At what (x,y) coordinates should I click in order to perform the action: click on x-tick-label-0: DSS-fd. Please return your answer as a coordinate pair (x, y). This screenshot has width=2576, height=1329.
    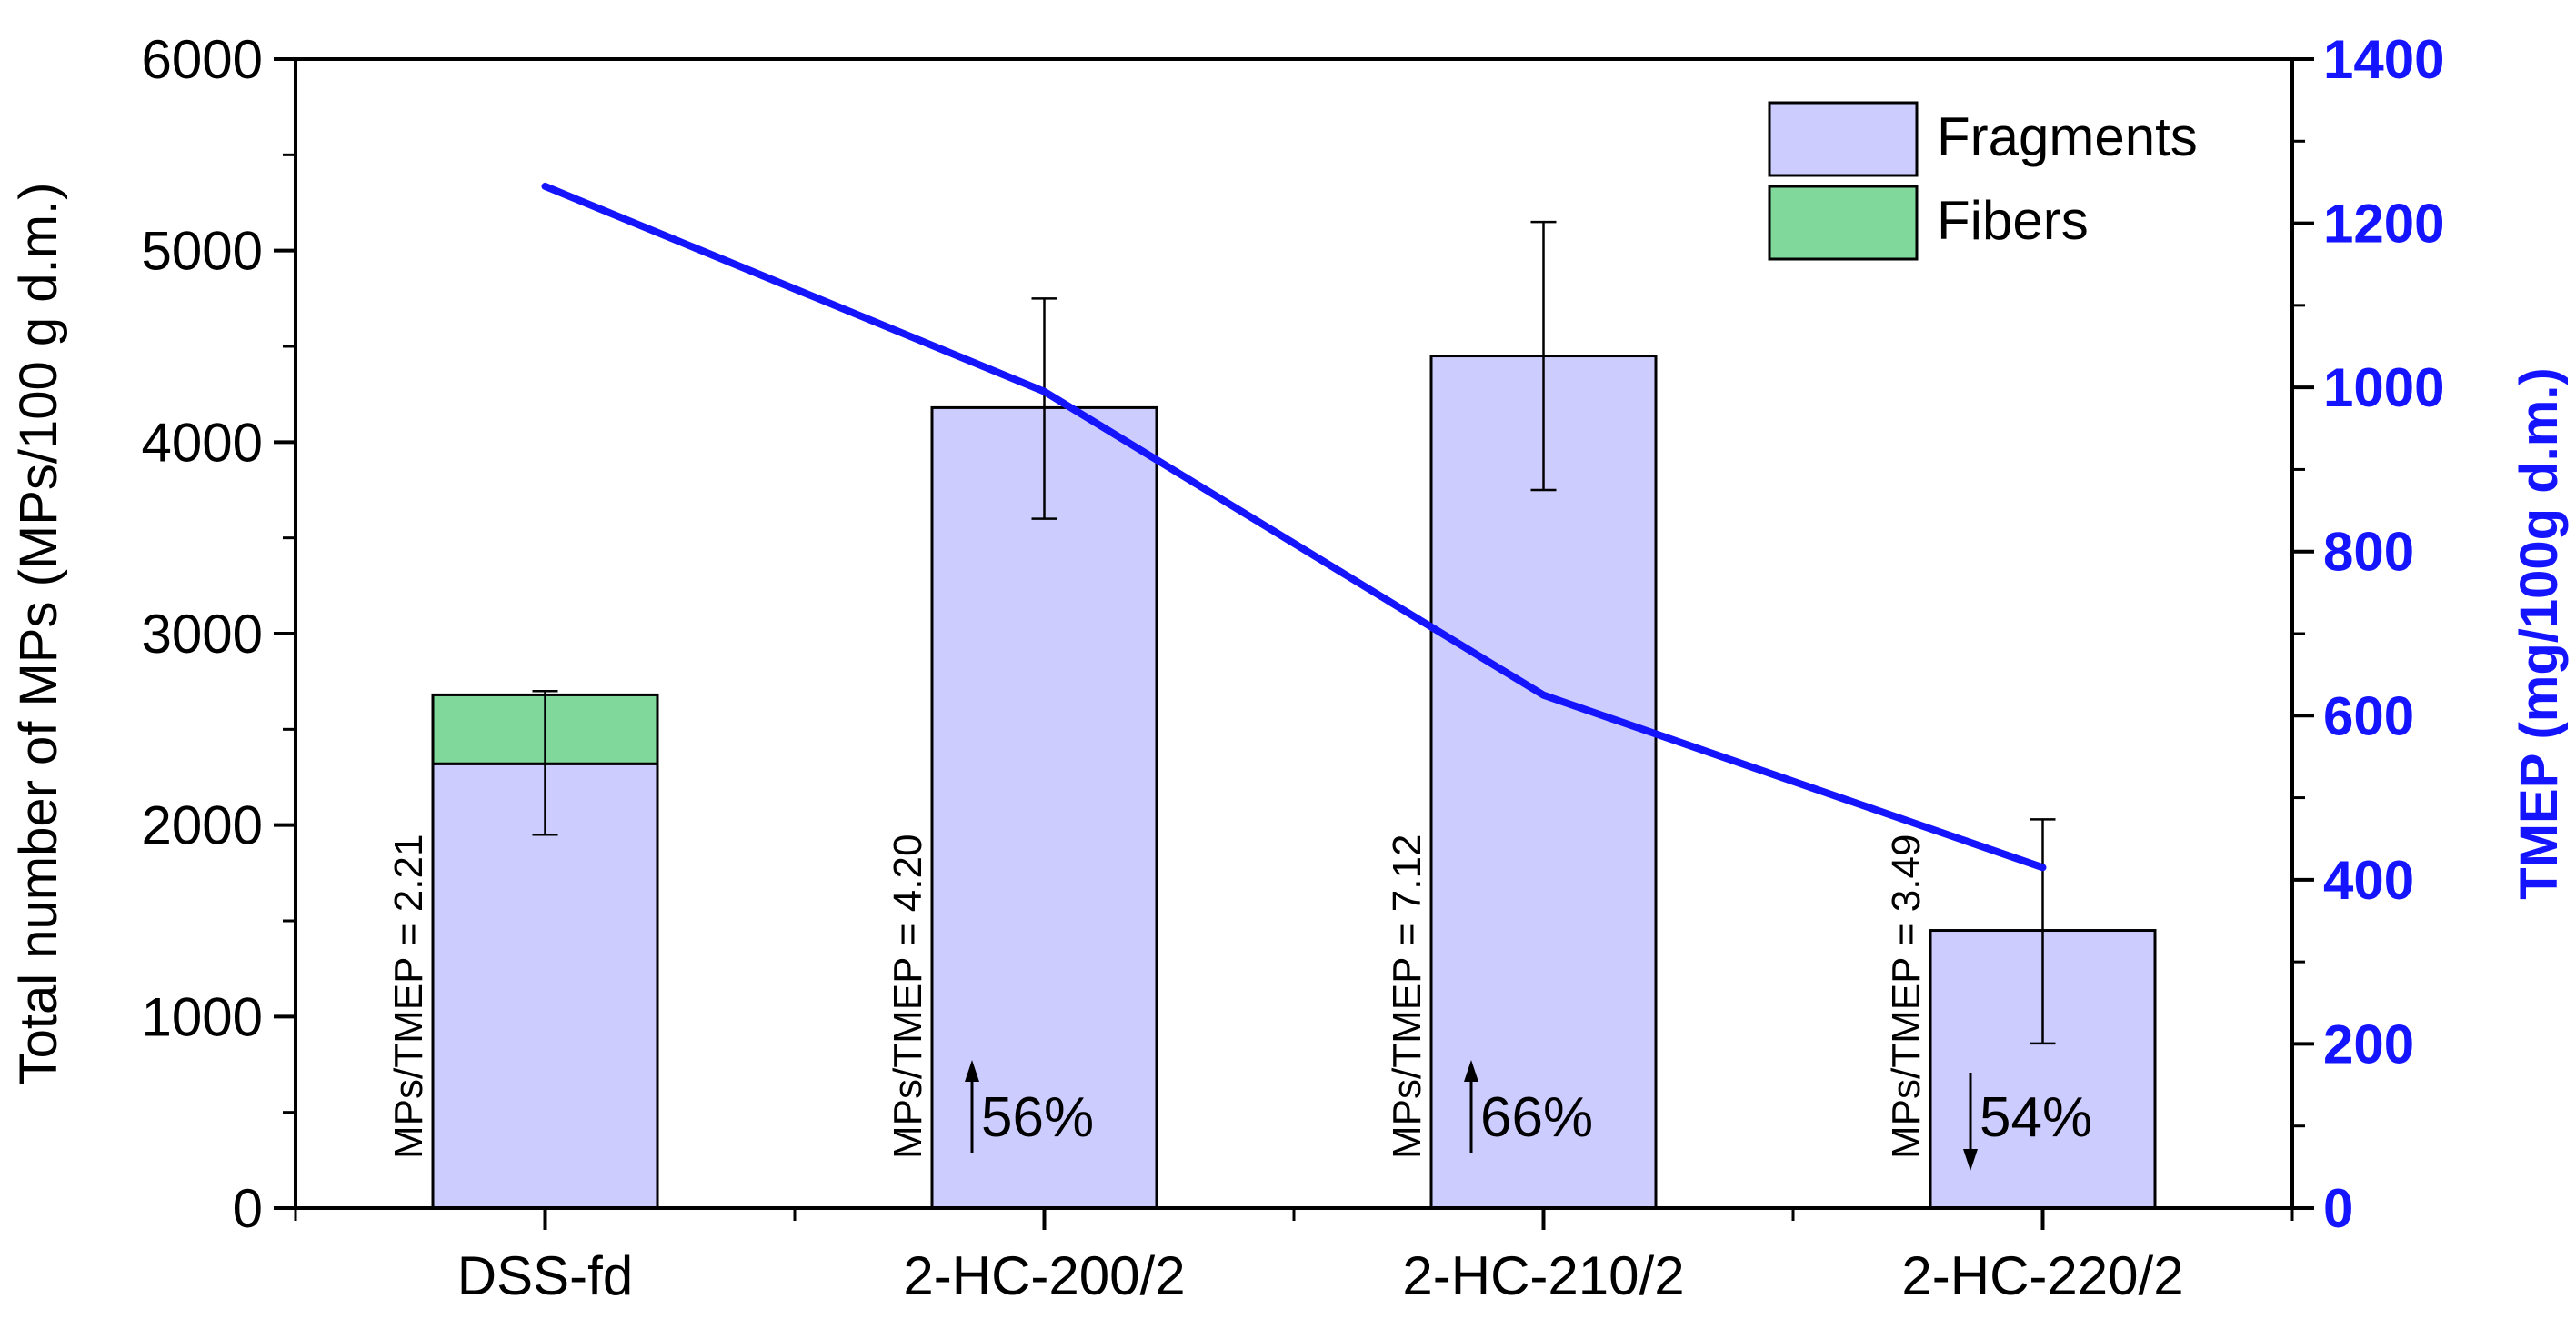
    Looking at the image, I should click on (545, 1275).